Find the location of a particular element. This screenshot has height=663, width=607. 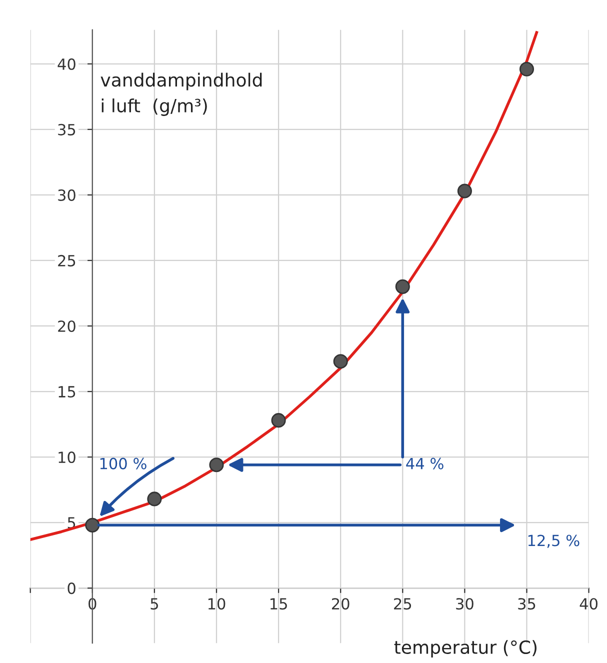

x-tick-label: 25 is located at coordinates (403, 604).